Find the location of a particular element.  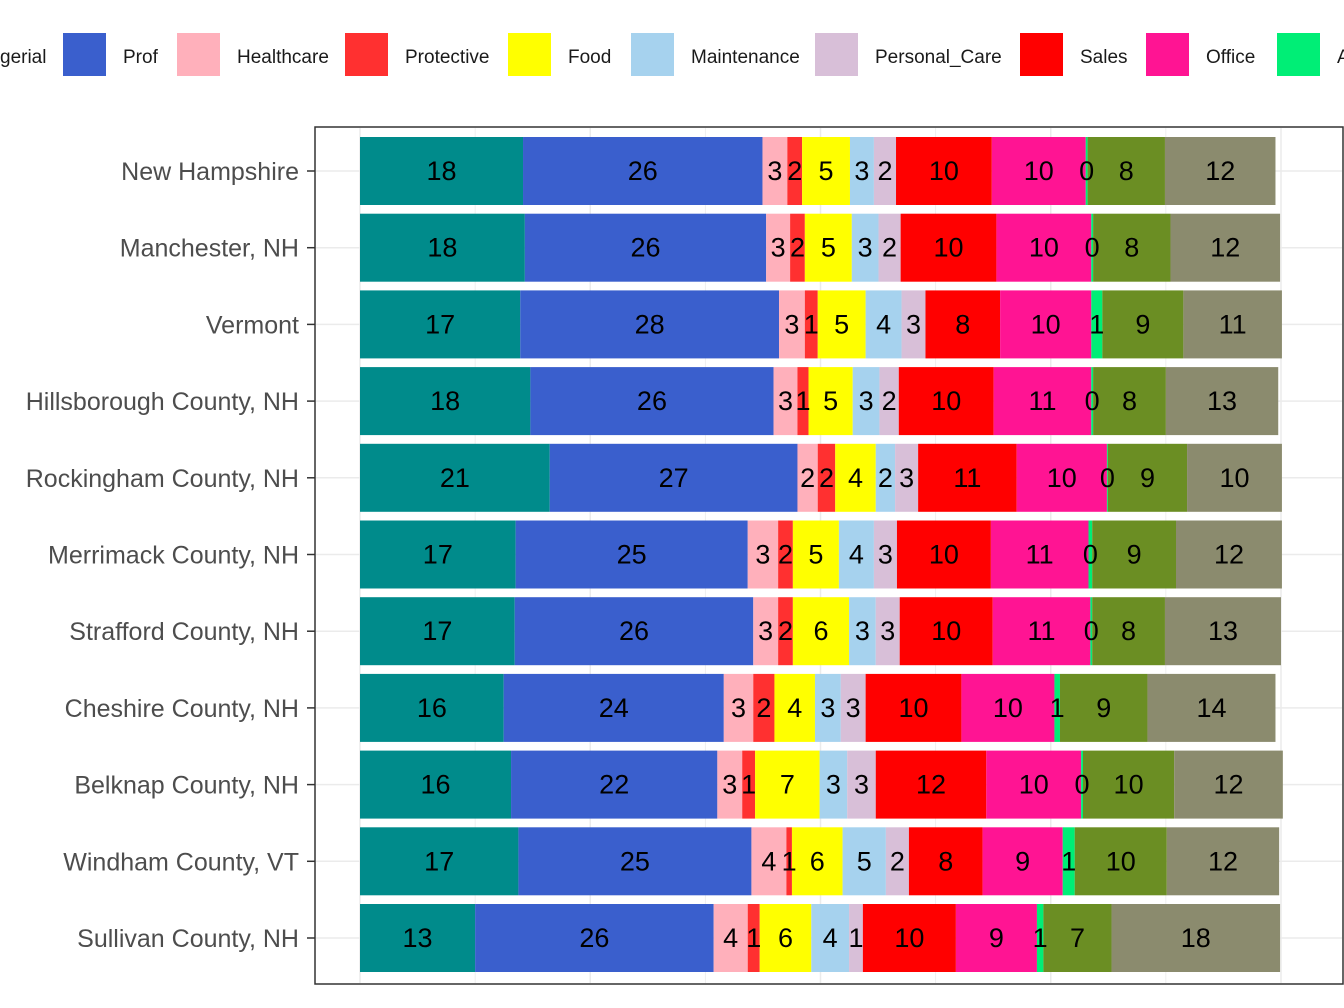

data-label: 25 is located at coordinates (632, 555).